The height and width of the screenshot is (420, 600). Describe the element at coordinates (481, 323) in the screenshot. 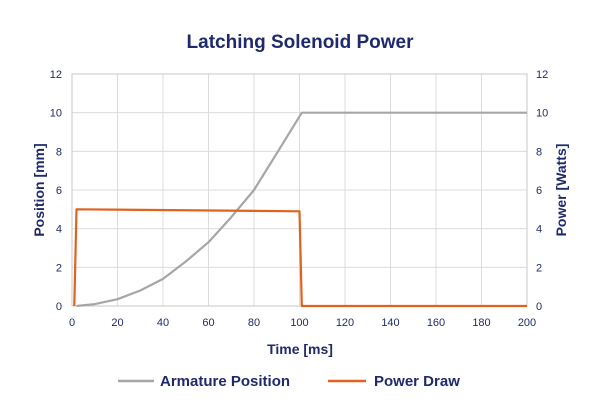

I see `x-tick-label: 180` at that location.